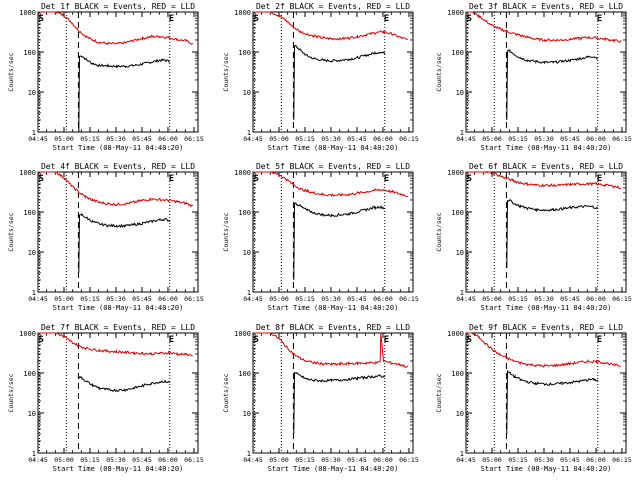  I want to click on panel-title: Det 6f BLACK = Events, RED = LLD, so click(546, 166).